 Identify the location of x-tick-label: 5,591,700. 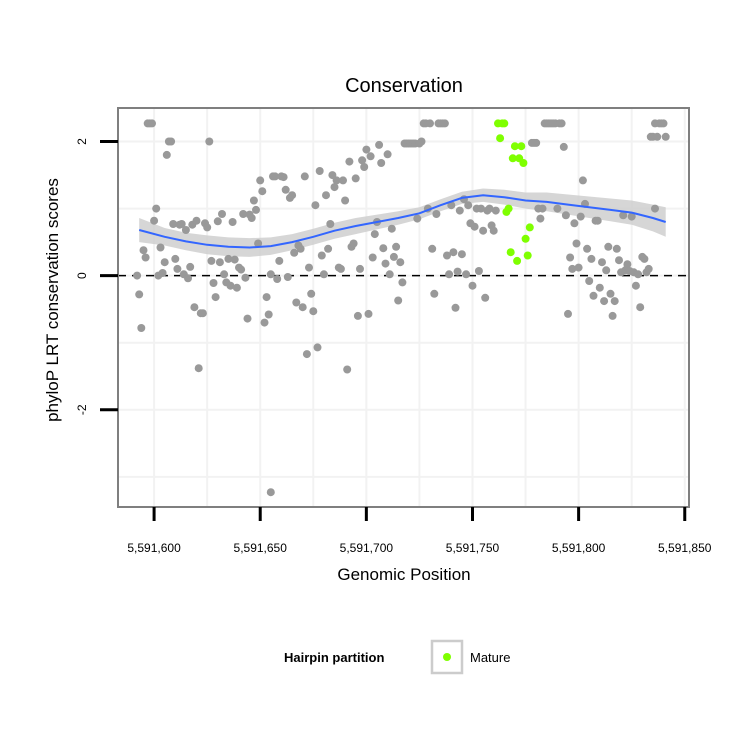
(367, 548).